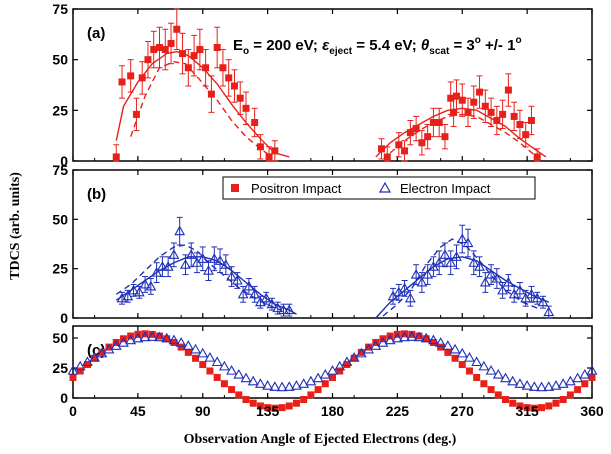 This screenshot has width=611, height=454. Describe the element at coordinates (445, 188) in the screenshot. I see `legend-electron-label: Electron Impact` at that location.